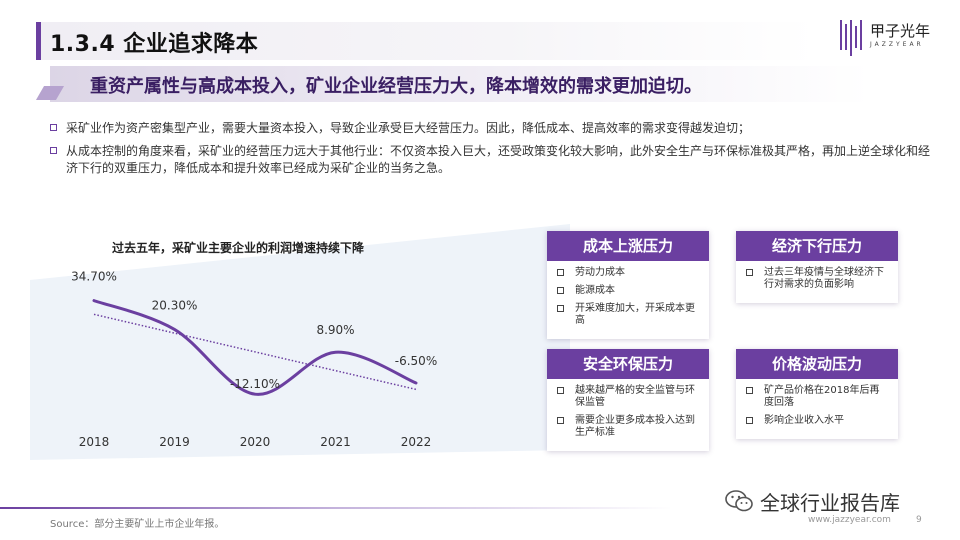 This screenshot has width=960, height=540. Describe the element at coordinates (635, 314) in the screenshot. I see `card-item-text: 开采难度加大，开采成本更高` at that location.